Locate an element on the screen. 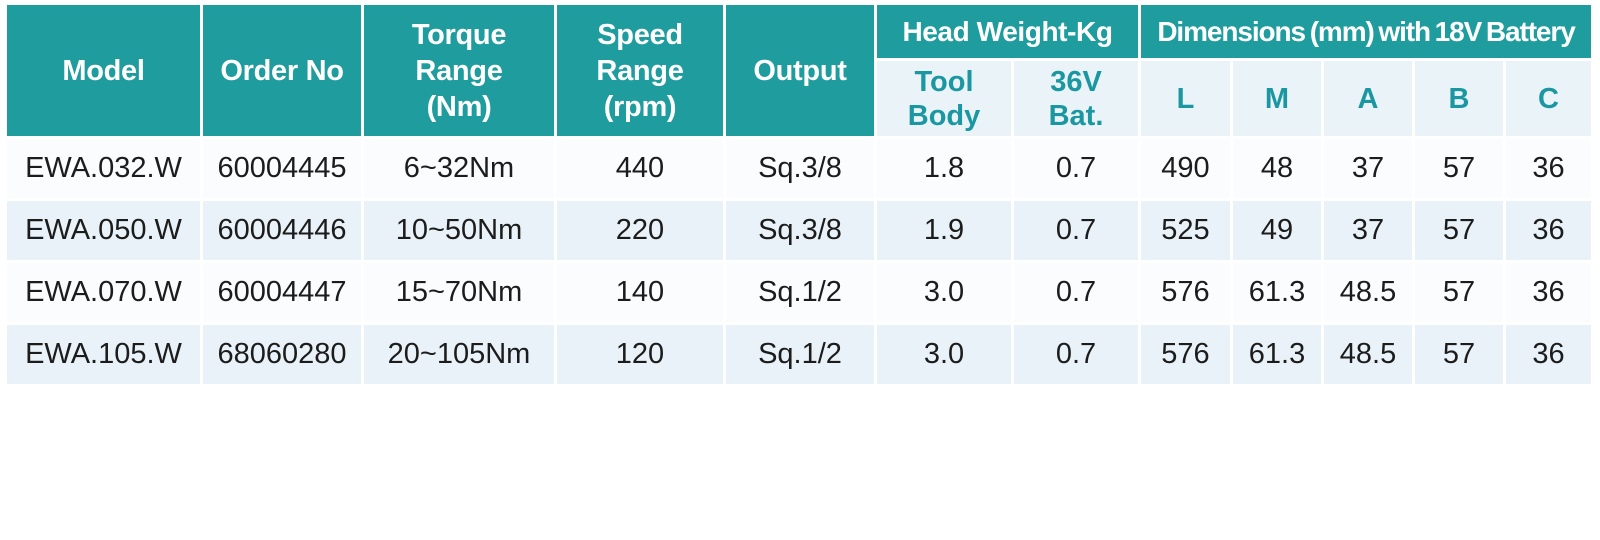 This screenshot has height=540, width=1600. torque-line-2: Range is located at coordinates (459, 70).